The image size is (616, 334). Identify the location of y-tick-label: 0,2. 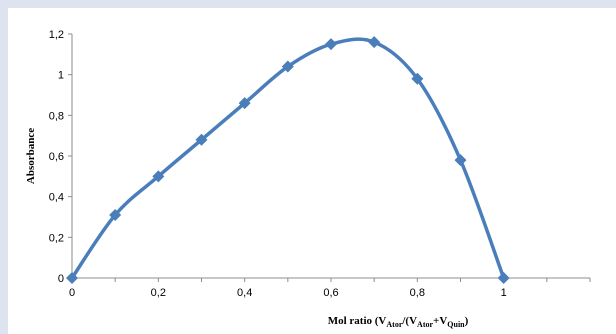
(56, 238).